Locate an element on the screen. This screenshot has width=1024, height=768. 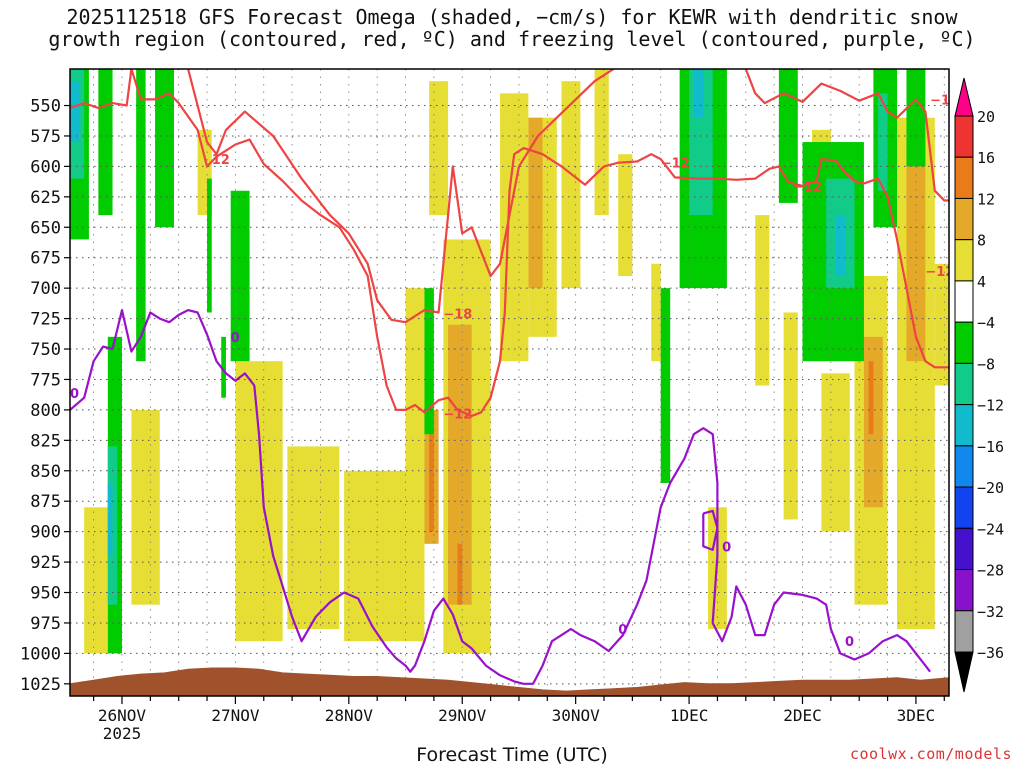
contour-label: 12 is located at coordinates (221, 160).